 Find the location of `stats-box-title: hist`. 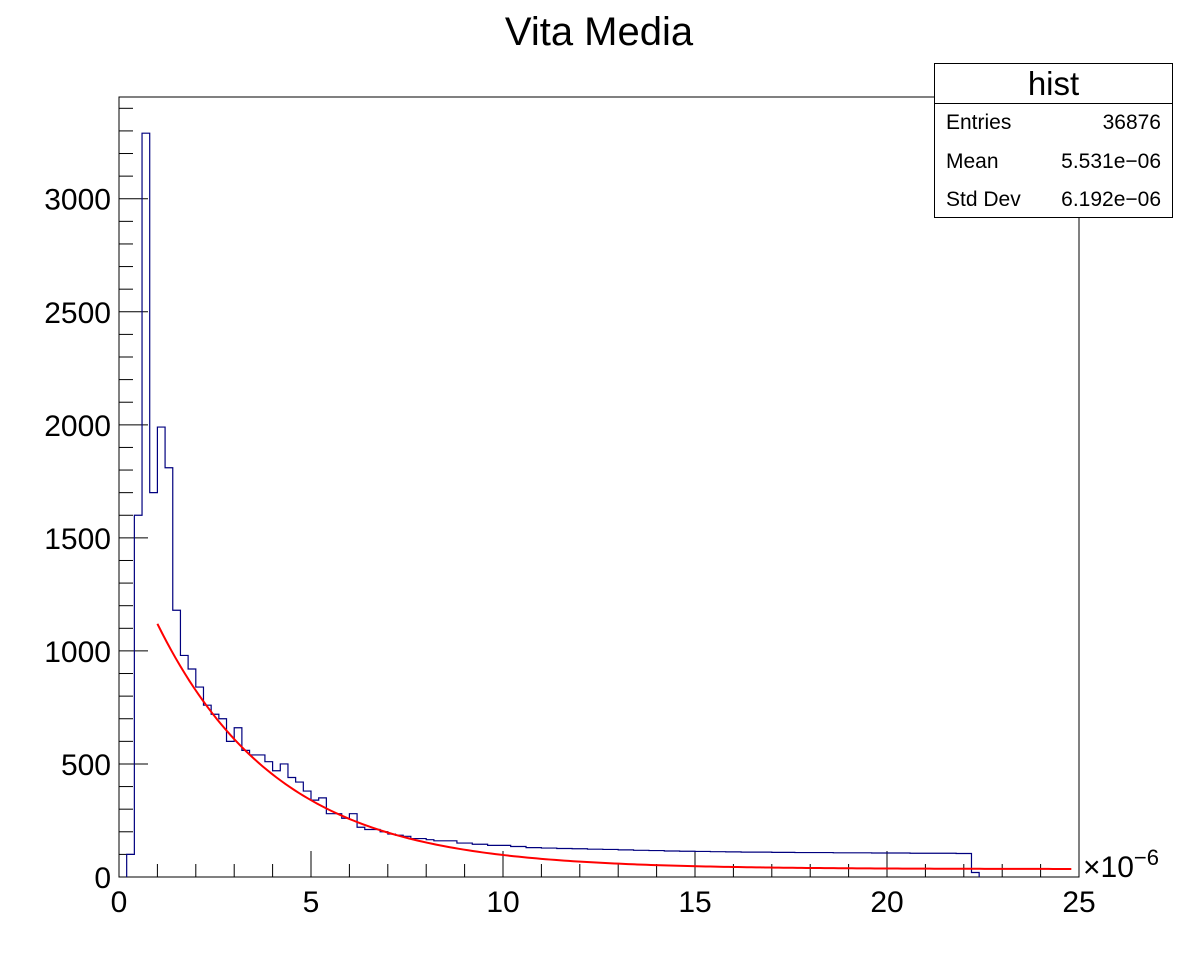

stats-box-title: hist is located at coordinates (1053, 84).